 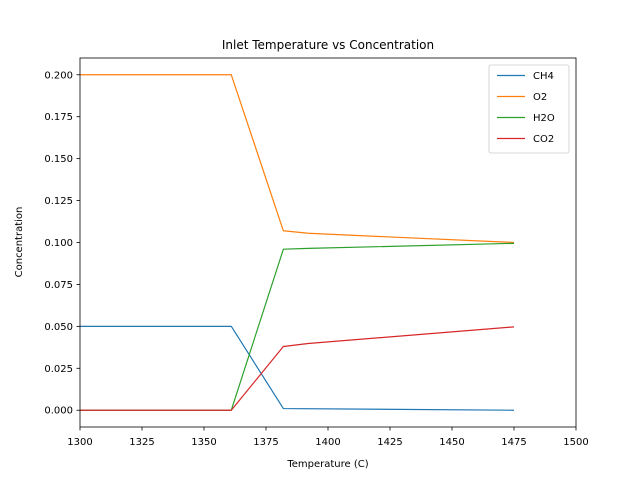 I want to click on y-axis-label: Concentration, so click(x=19, y=242).